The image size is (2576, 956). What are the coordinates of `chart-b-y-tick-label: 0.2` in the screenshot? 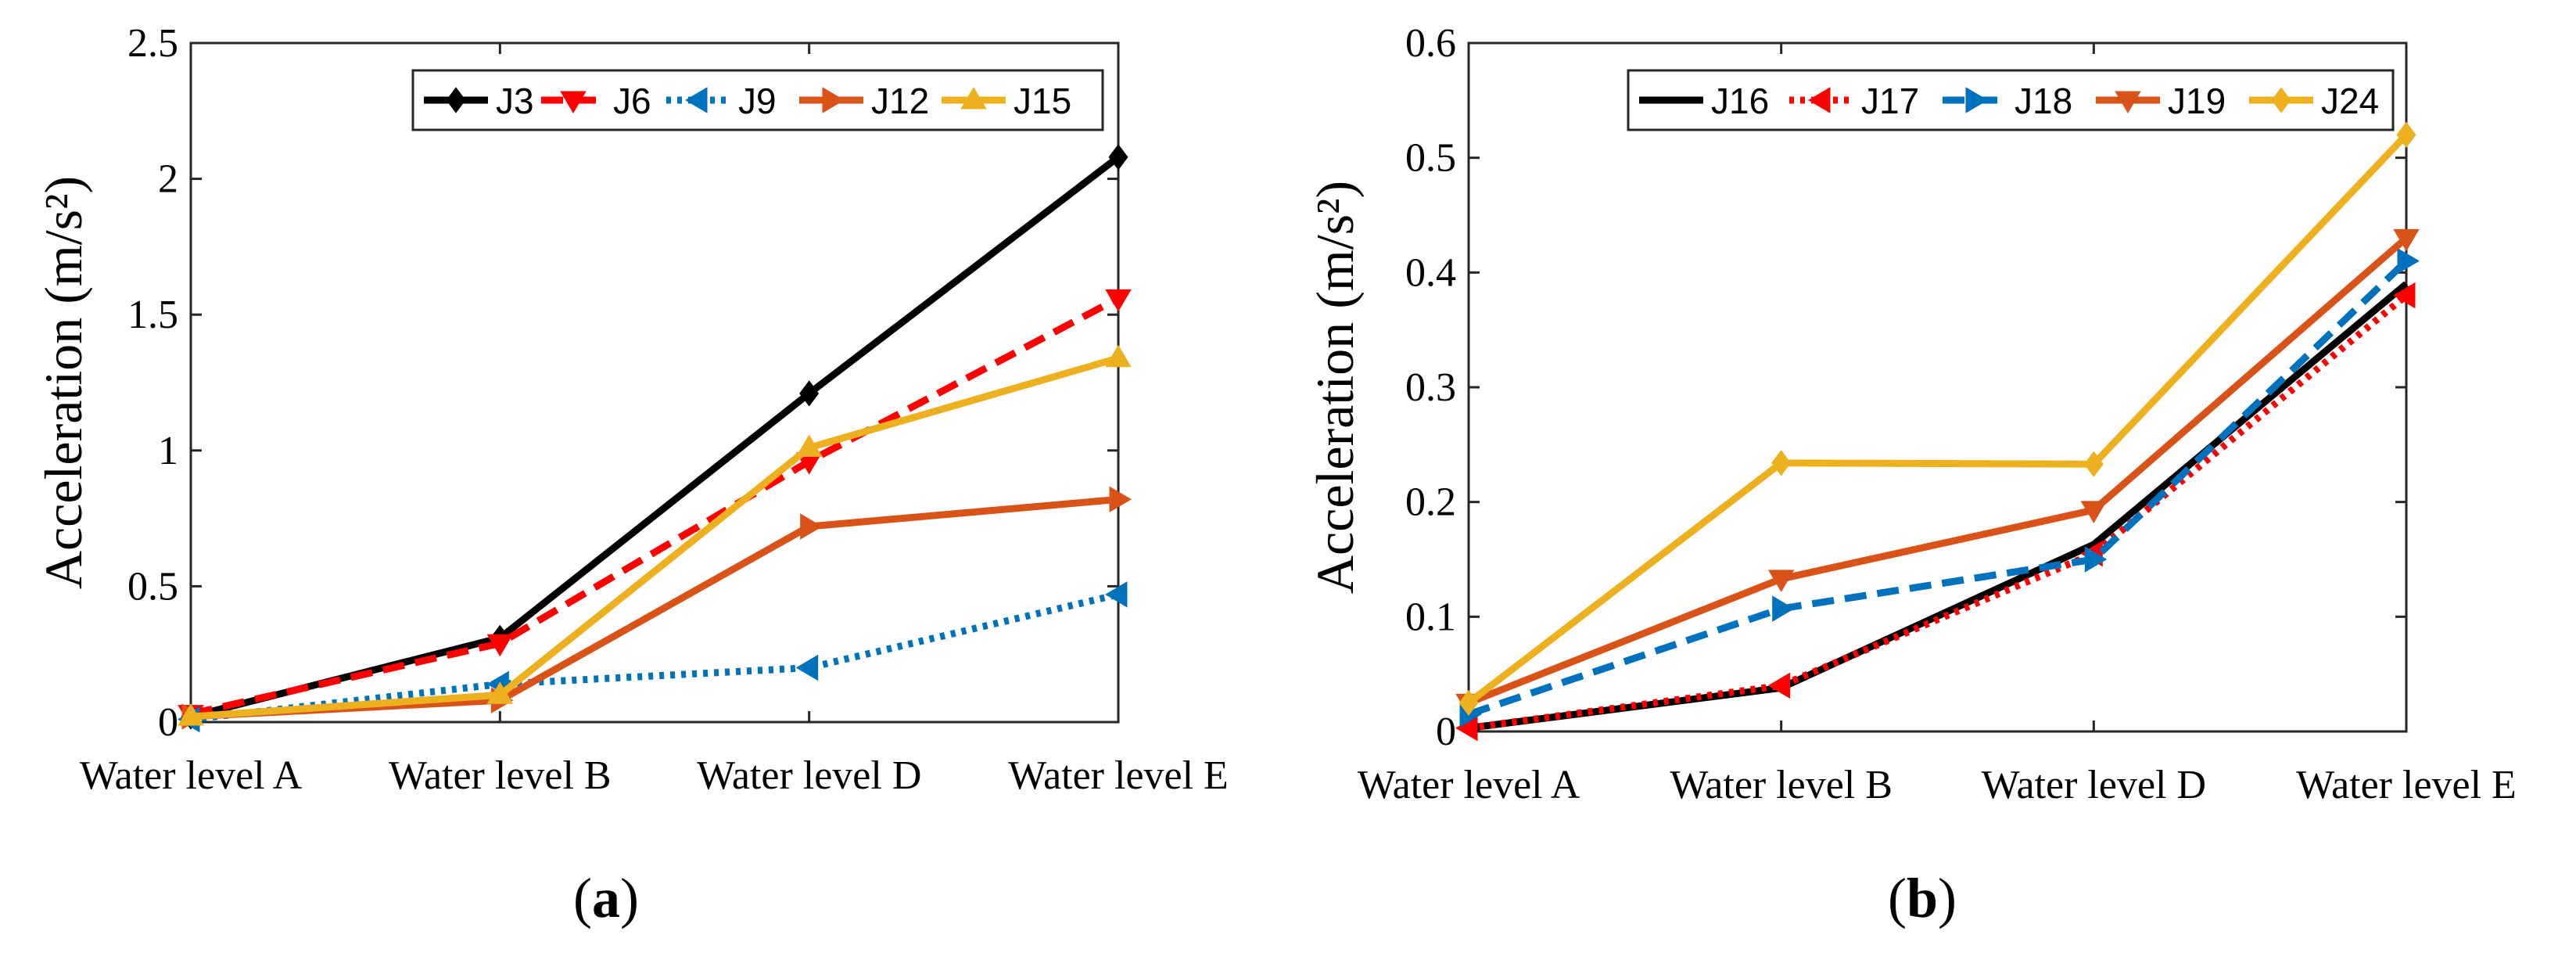 It's located at (1430, 502).